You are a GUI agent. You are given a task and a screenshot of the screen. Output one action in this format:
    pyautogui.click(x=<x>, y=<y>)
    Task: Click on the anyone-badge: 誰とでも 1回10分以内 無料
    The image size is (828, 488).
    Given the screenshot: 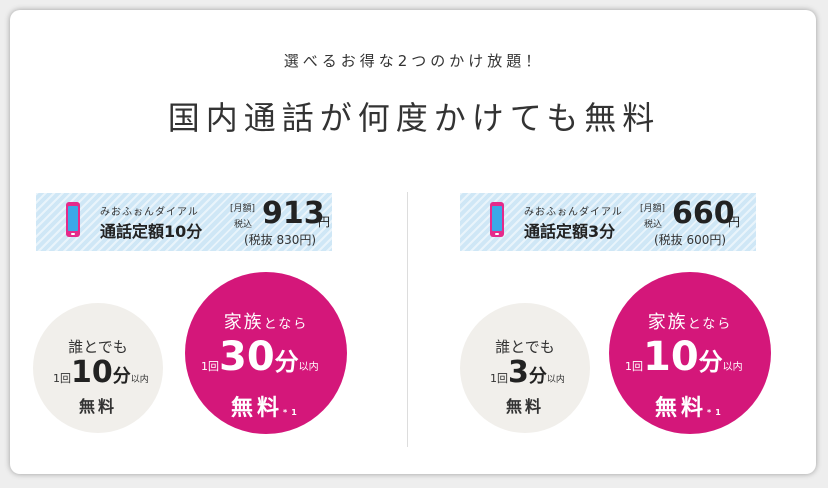 What is the action you would take?
    pyautogui.click(x=98, y=368)
    